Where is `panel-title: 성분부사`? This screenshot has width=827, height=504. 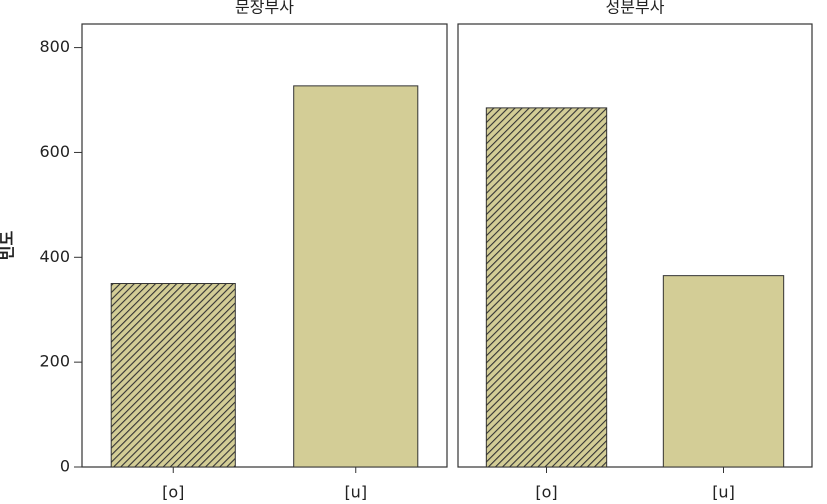 panel-title: 성분부사 is located at coordinates (635, 8).